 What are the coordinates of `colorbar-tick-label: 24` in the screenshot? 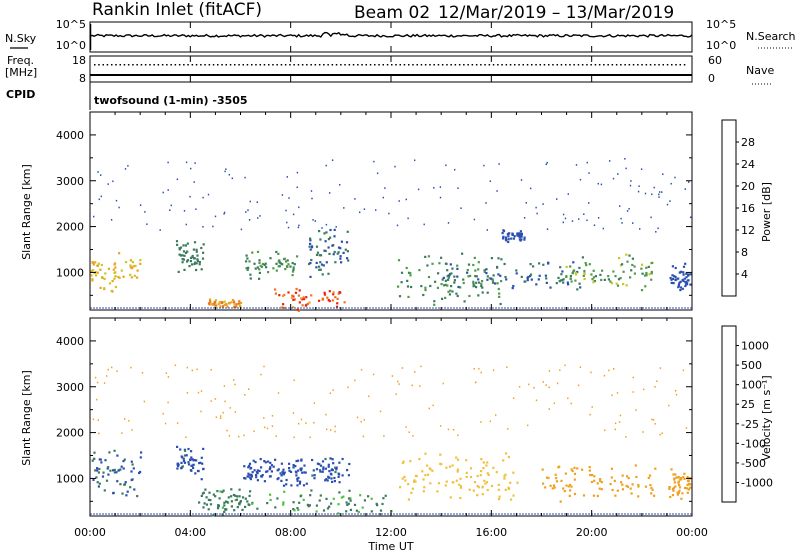 It's located at (748, 164).